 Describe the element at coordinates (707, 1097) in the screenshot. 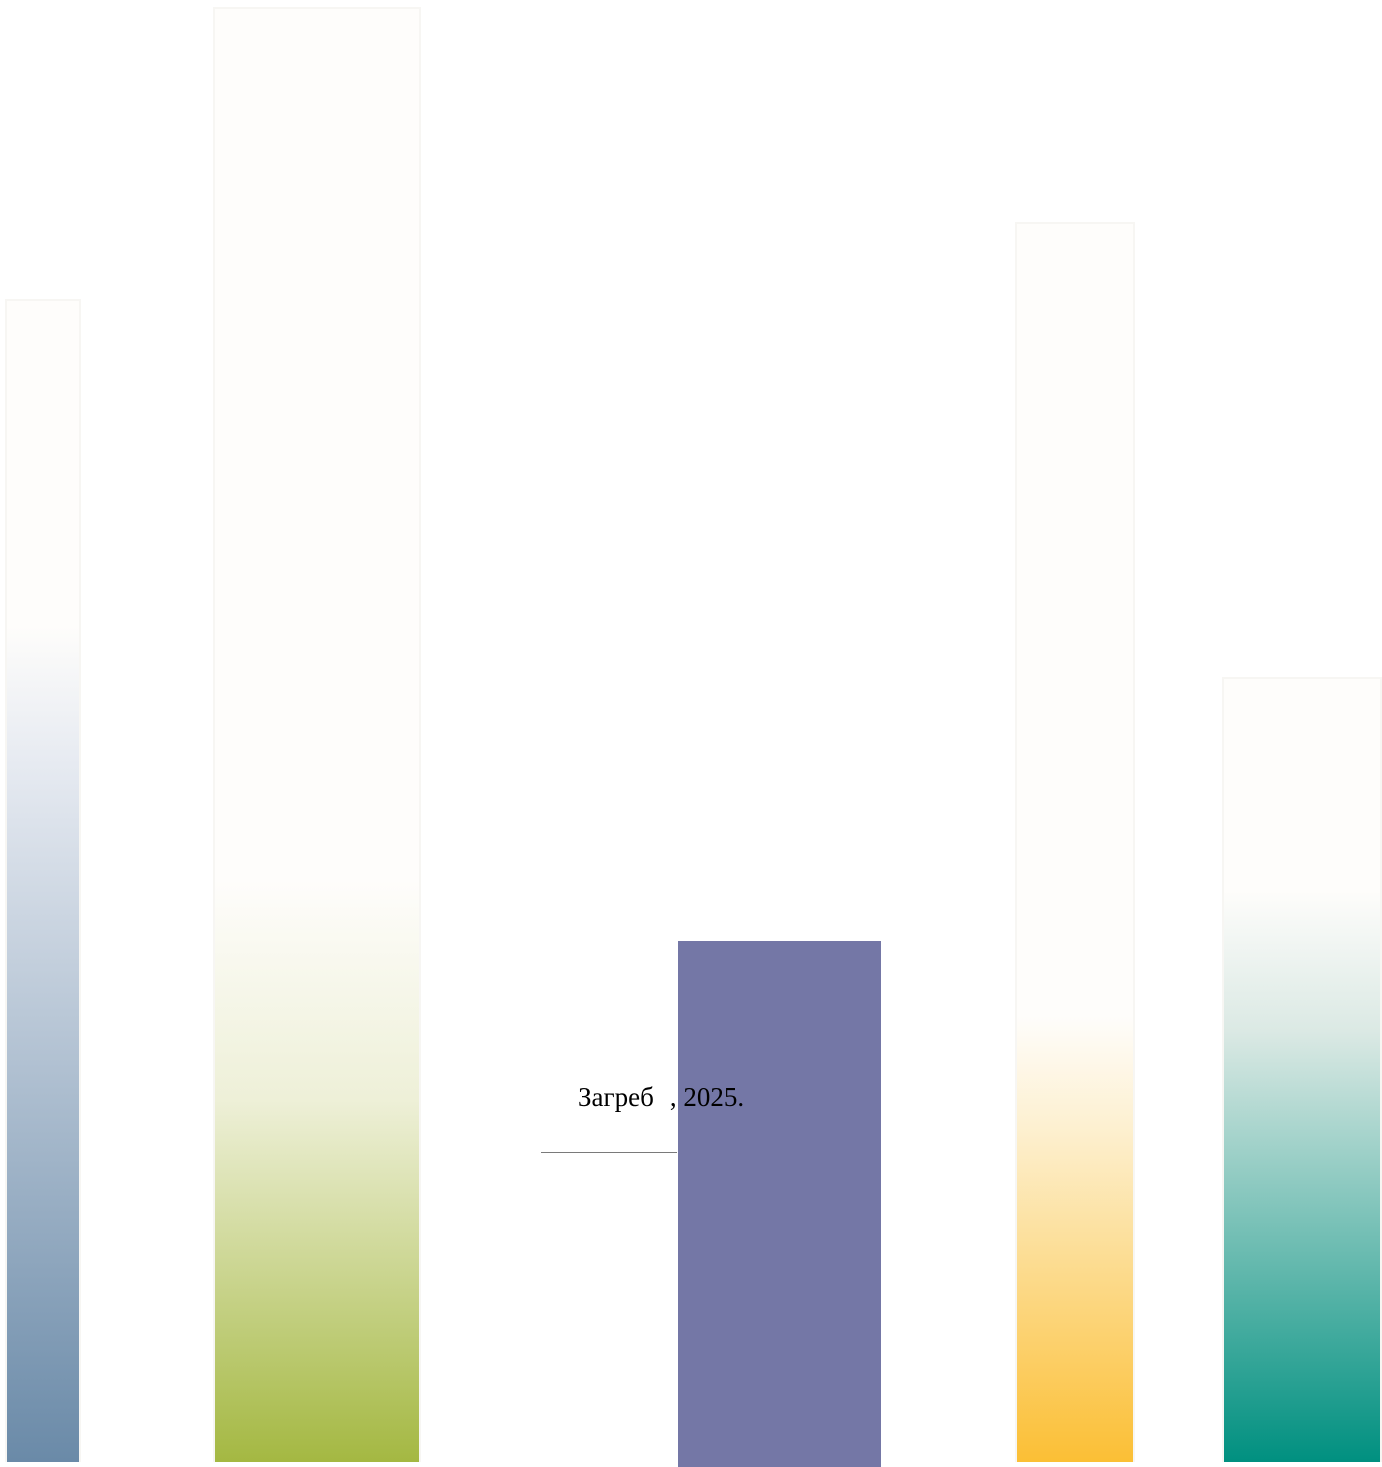

I see `year-text: , 2025.` at that location.